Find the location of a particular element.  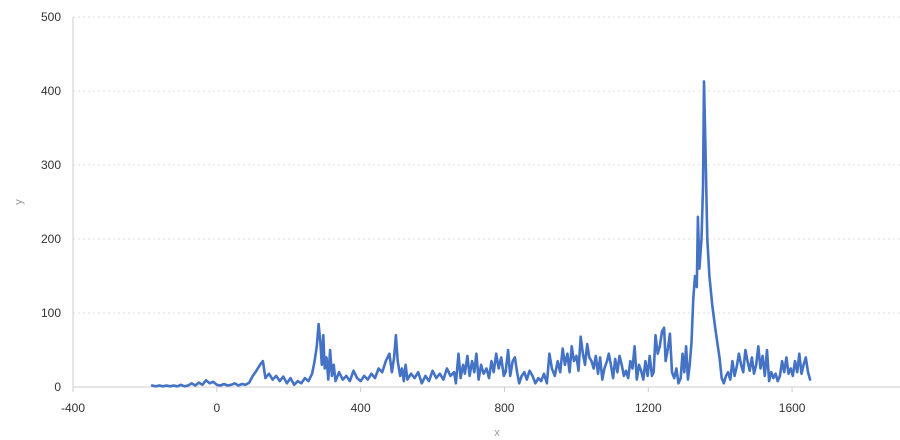

x-axis-ticks: -400 0 400 800 1200 1600 is located at coordinates (433, 401).